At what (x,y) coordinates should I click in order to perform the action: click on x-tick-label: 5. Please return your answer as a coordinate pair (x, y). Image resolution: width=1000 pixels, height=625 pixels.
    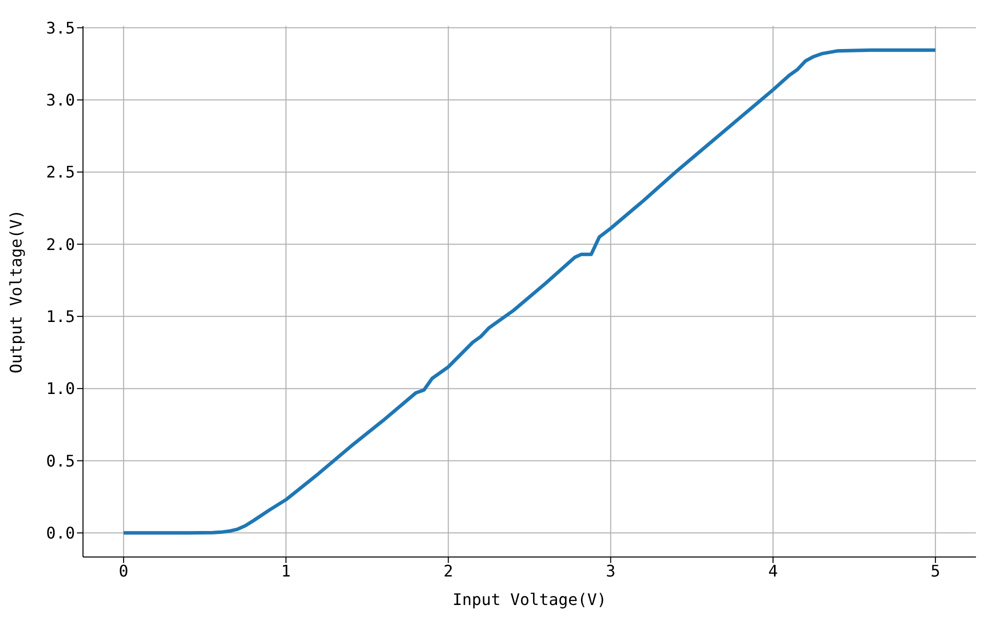
    Looking at the image, I should click on (935, 570).